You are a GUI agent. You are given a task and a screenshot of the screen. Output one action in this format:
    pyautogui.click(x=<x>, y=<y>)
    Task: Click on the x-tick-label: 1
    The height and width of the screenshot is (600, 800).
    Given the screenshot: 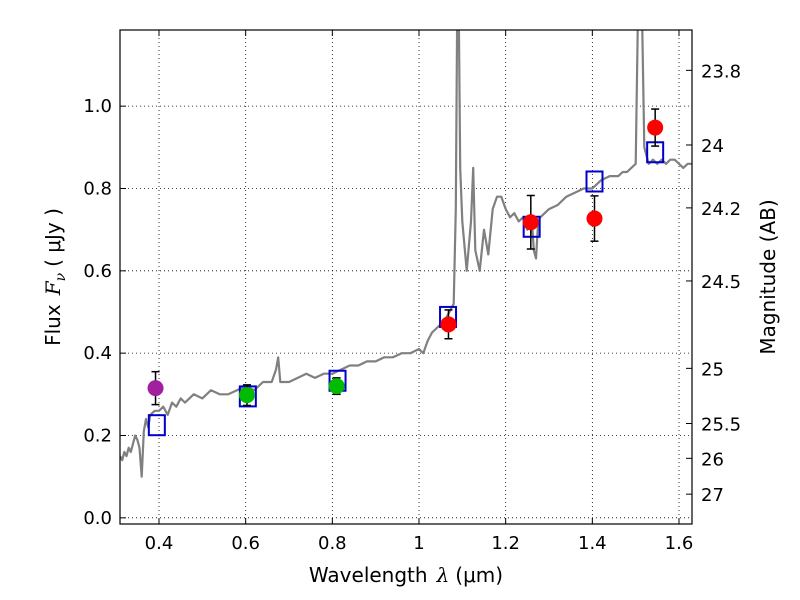 What is the action you would take?
    pyautogui.click(x=418, y=543)
    